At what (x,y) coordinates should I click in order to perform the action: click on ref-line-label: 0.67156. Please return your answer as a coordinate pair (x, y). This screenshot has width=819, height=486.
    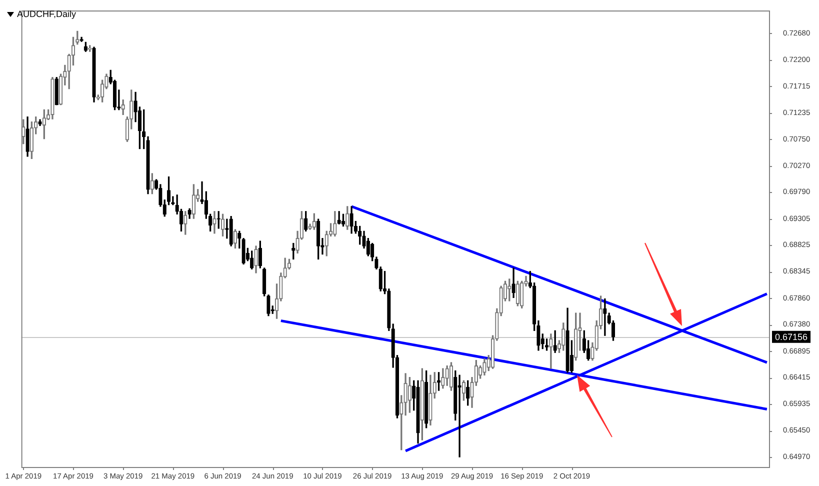
    Looking at the image, I should click on (791, 337).